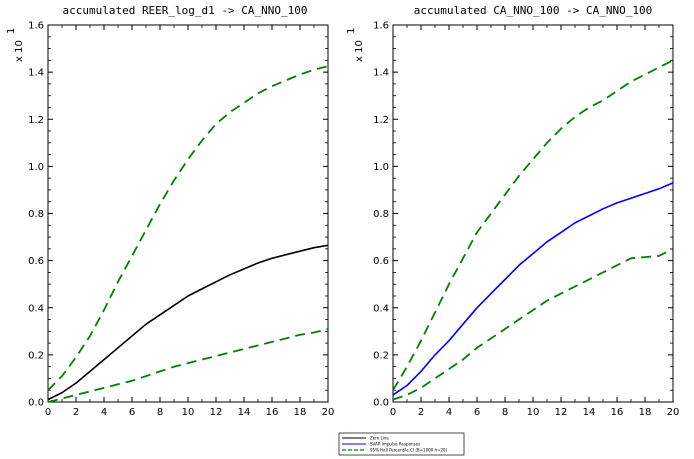 The width and height of the screenshot is (694, 459). What do you see at coordinates (379, 438) in the screenshot?
I see `legend-label-zero-line: Zero Line` at bounding box center [379, 438].